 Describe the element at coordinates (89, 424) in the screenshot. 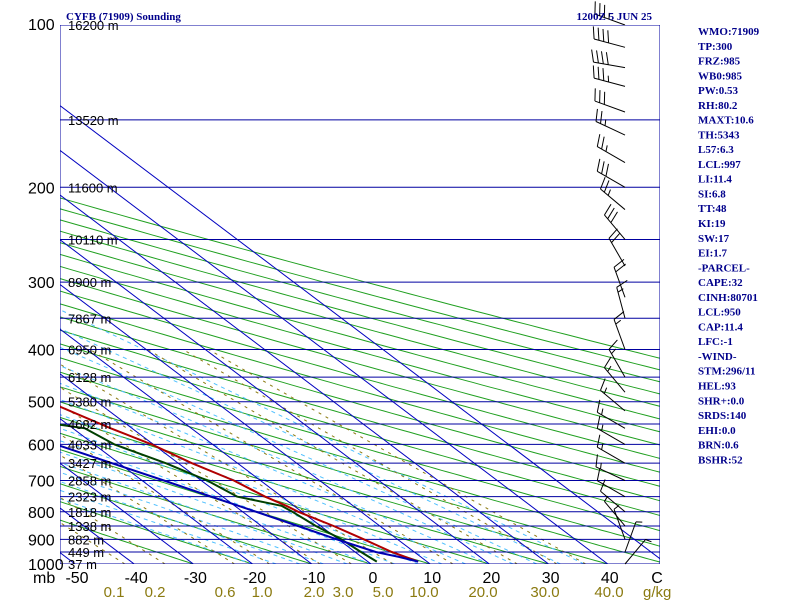

I see `height-label: 4682 m` at that location.